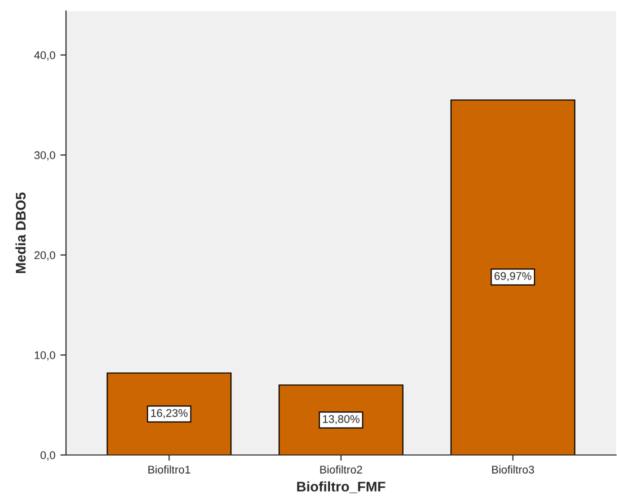 This screenshot has height=502, width=617. What do you see at coordinates (45, 355) in the screenshot?
I see `y-tick-label: 10,0` at bounding box center [45, 355].